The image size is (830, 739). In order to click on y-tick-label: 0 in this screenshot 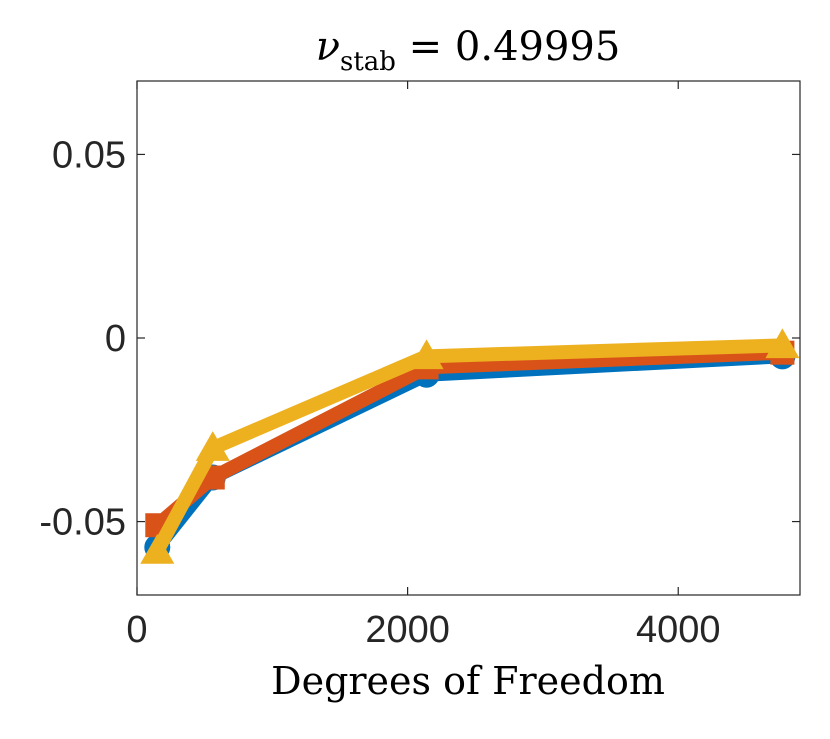, I will do `click(115, 339)`.